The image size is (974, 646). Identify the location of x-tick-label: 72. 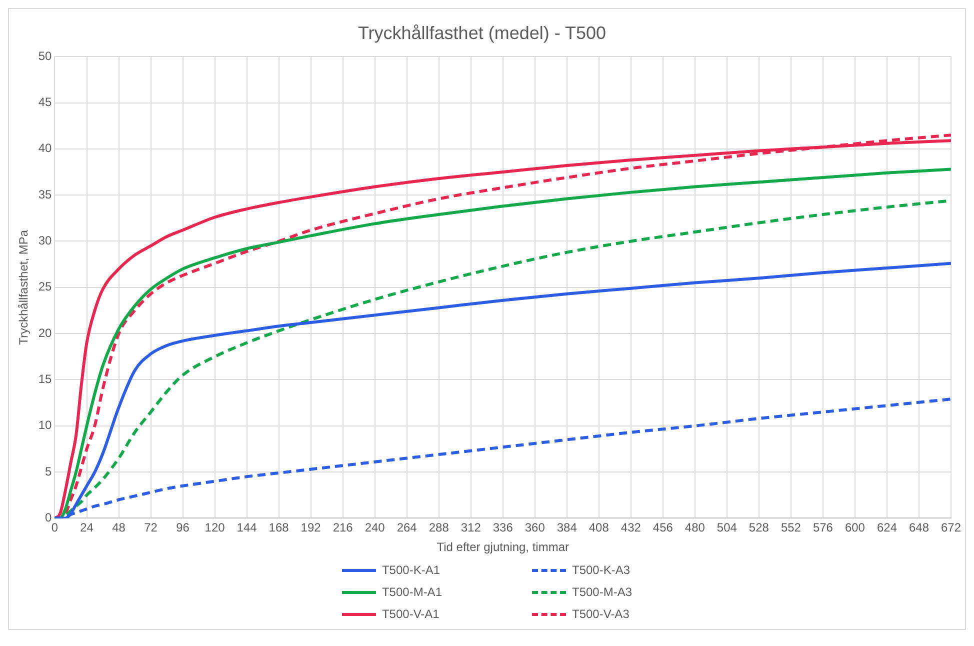
(151, 527).